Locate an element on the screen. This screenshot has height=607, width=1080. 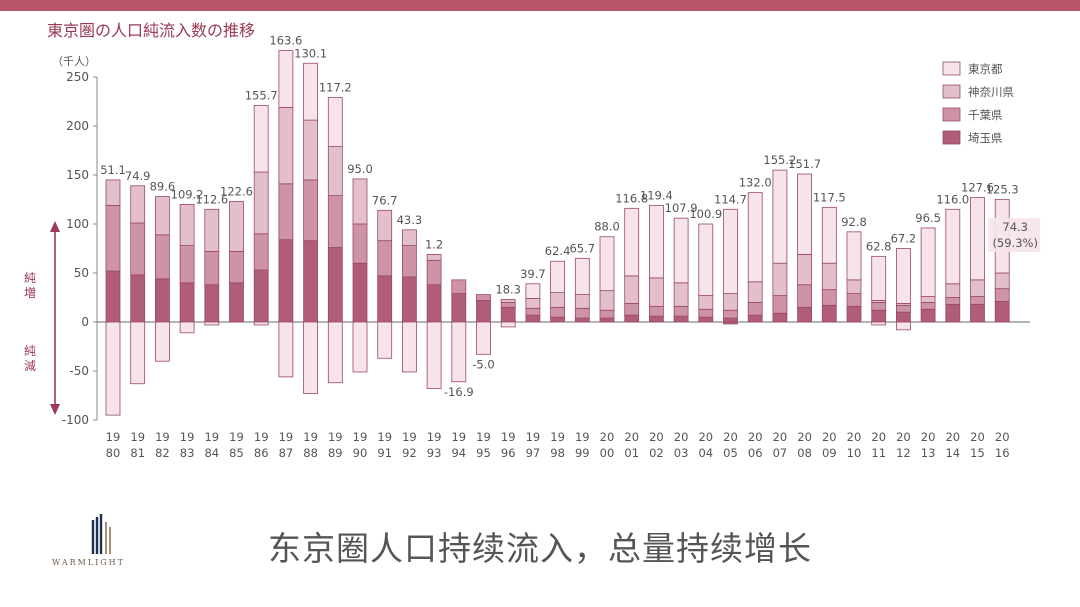
bar-total-label: 18.3 is located at coordinates (508, 289).